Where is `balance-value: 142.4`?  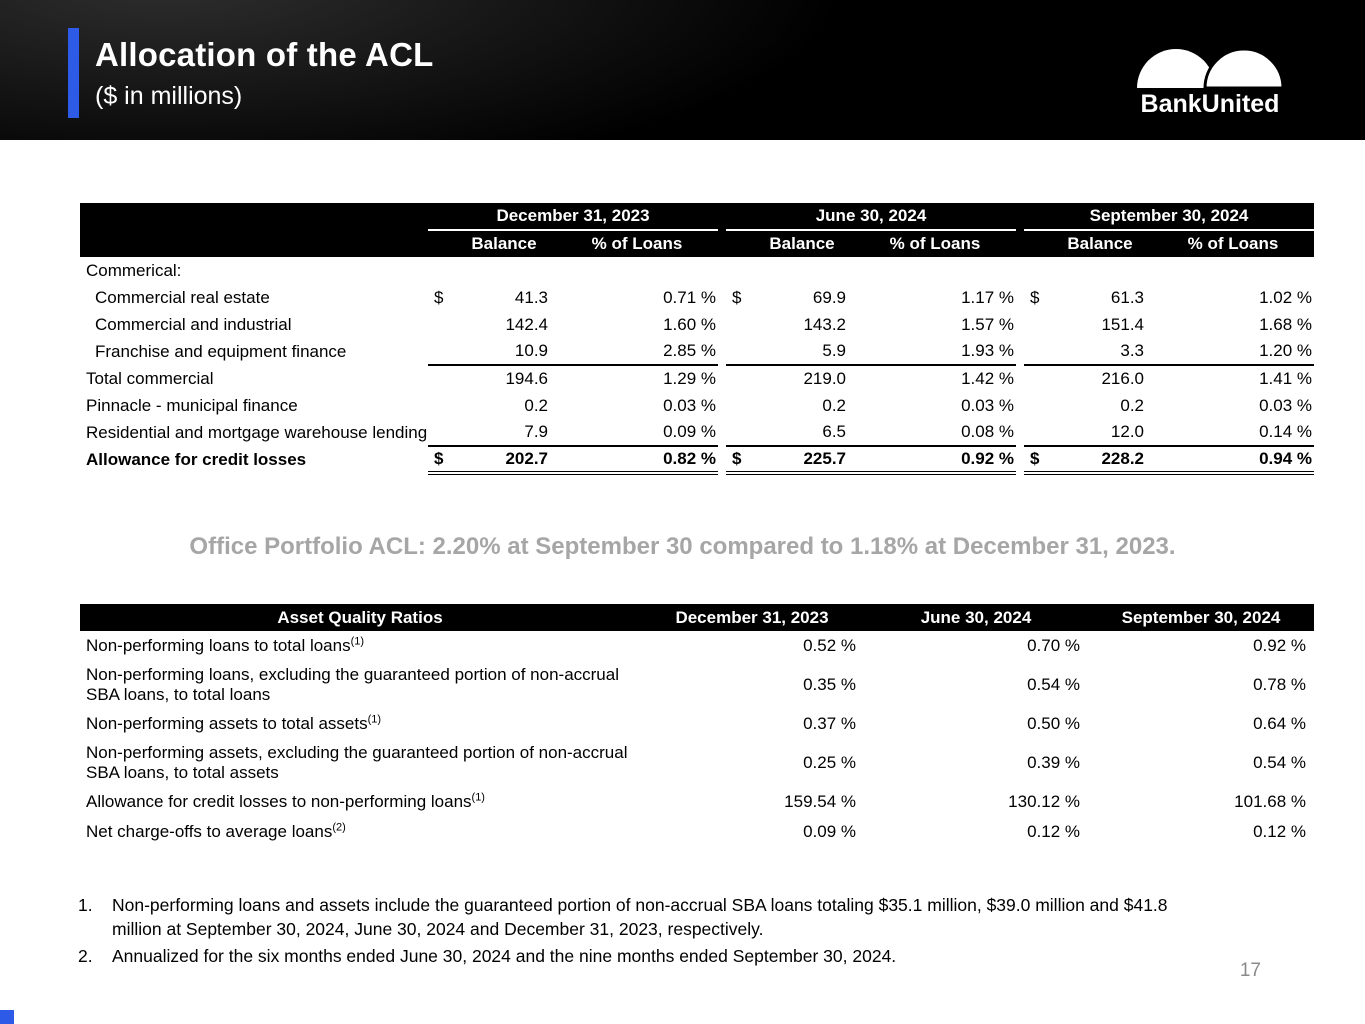 balance-value: 142.4 is located at coordinates (526, 324).